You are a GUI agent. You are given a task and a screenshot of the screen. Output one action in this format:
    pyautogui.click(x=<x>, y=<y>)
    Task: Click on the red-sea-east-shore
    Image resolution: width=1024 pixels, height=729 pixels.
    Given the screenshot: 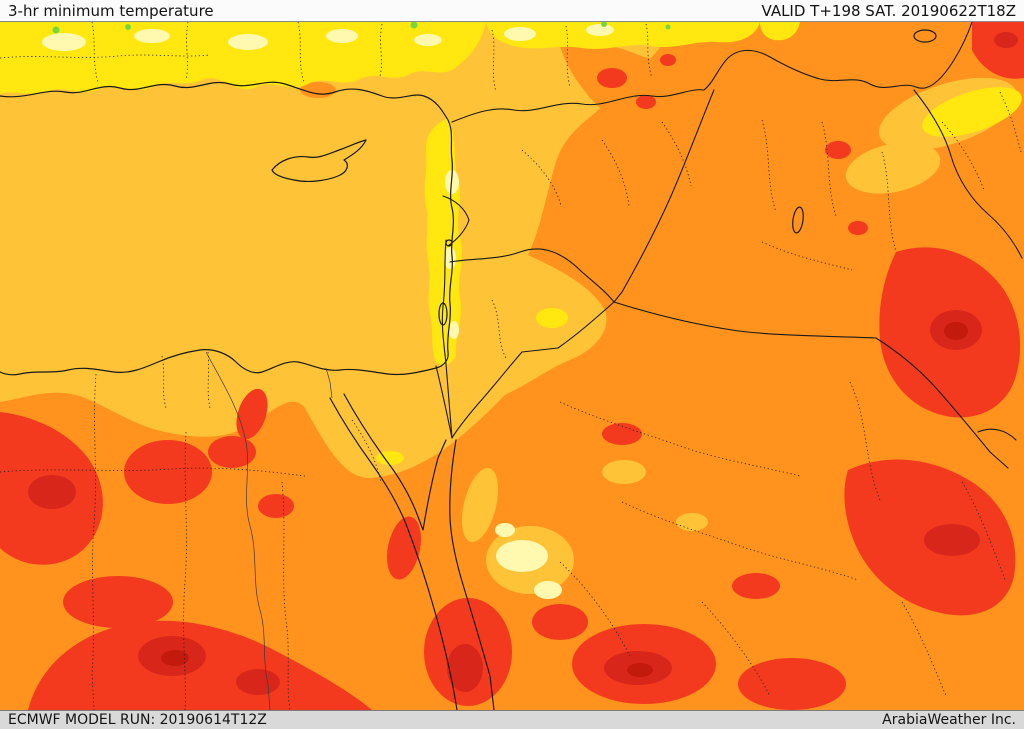 What is the action you would take?
    pyautogui.click(x=472, y=574)
    